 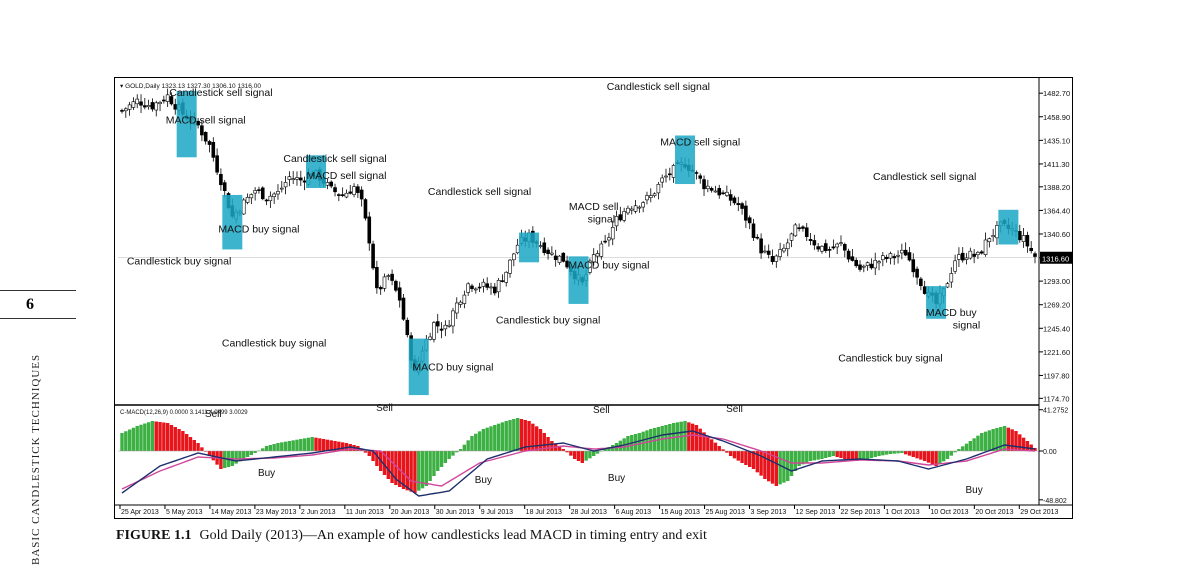 I want to click on signal-annotation: MACD buy signal, so click(x=608, y=265).